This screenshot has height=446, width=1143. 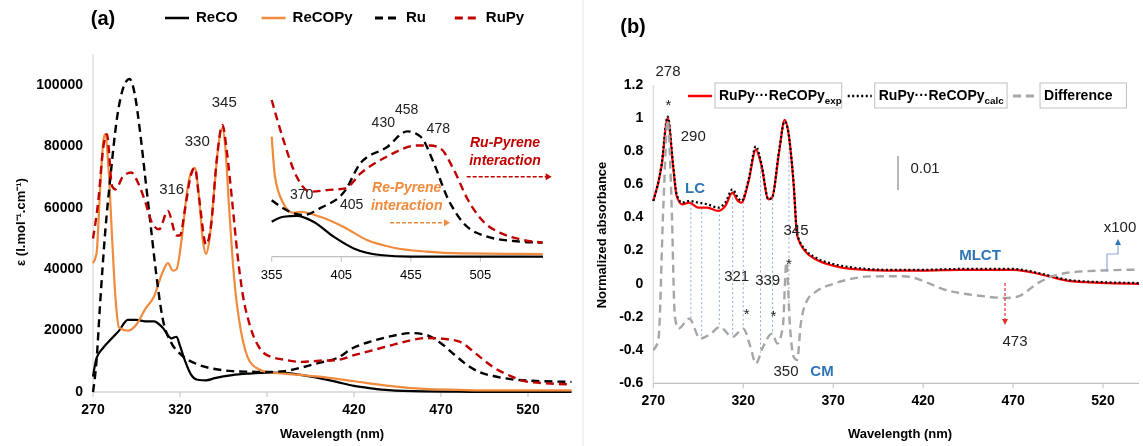 What do you see at coordinates (383, 122) in the screenshot?
I see `annotation: 430` at bounding box center [383, 122].